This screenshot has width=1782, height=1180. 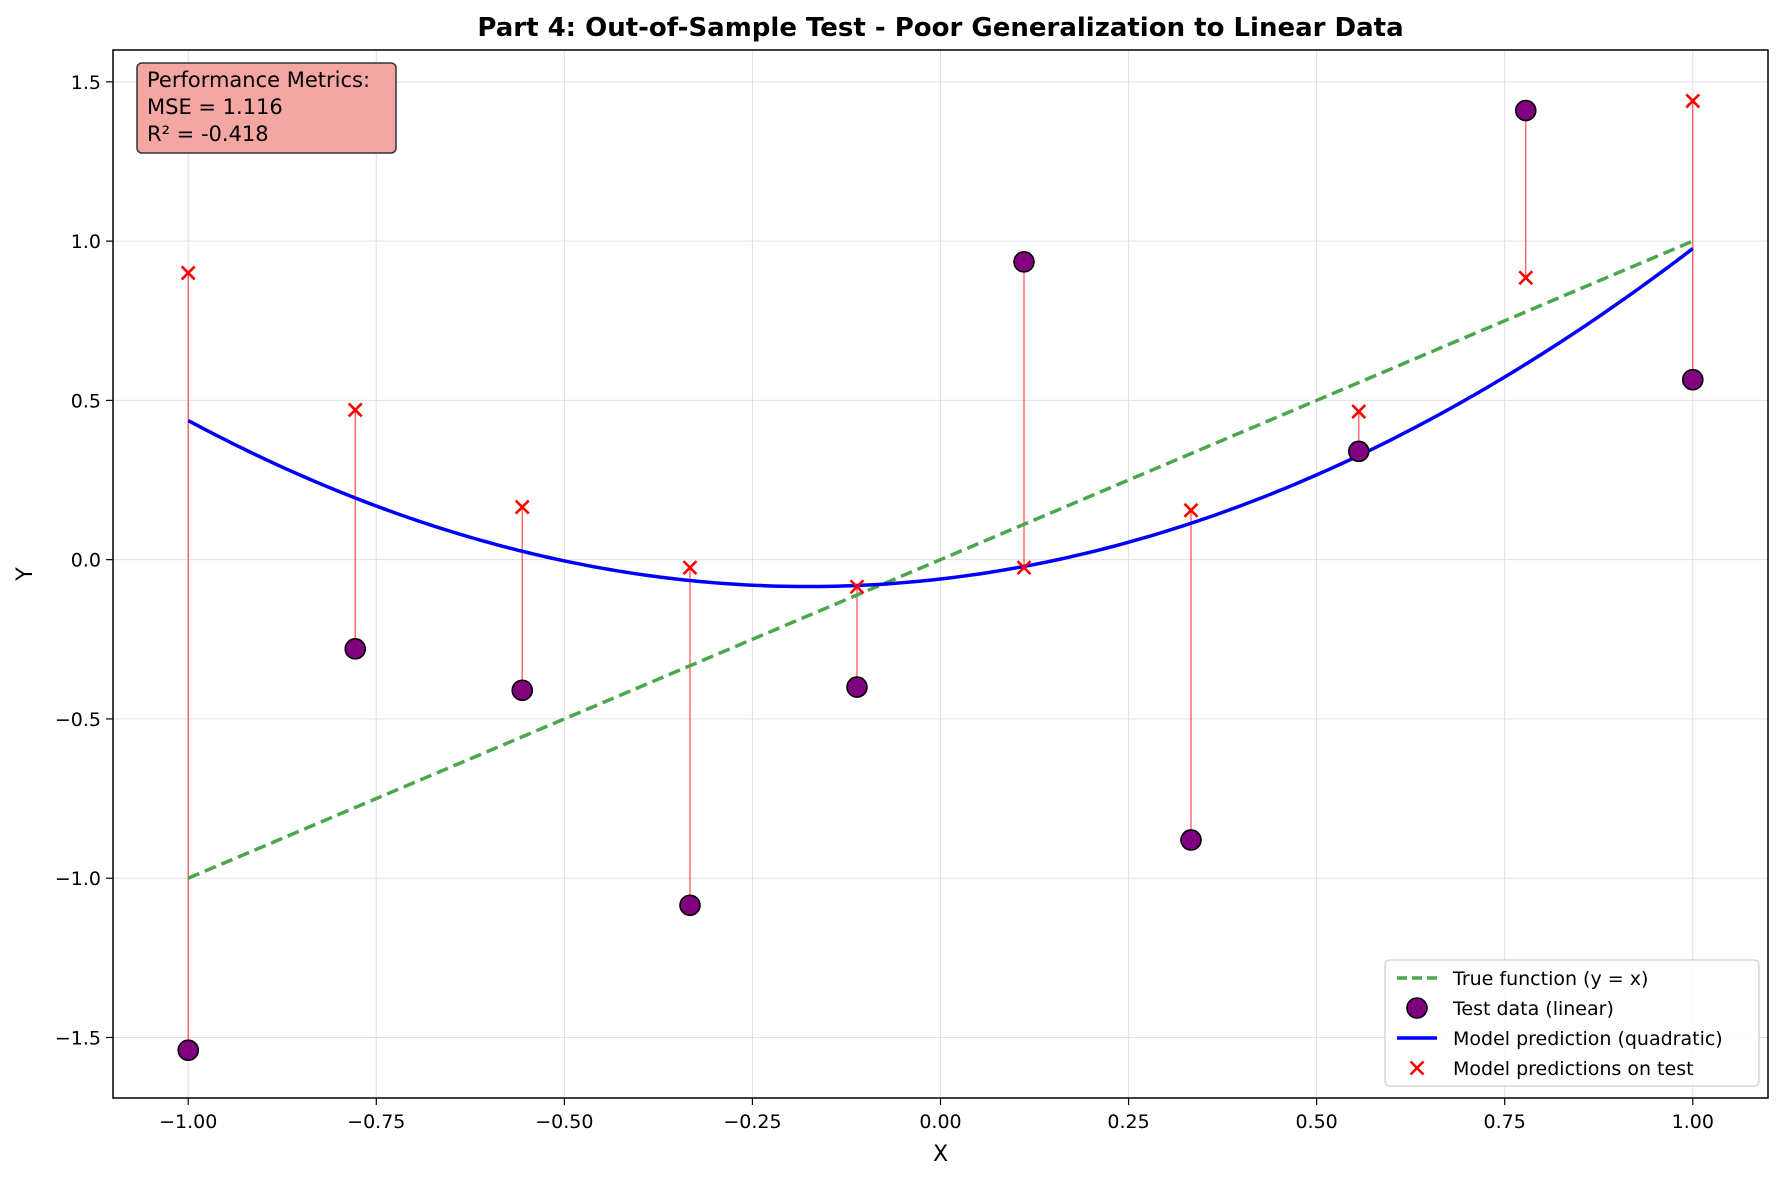 I want to click on legend-box, so click(x=1572, y=1023).